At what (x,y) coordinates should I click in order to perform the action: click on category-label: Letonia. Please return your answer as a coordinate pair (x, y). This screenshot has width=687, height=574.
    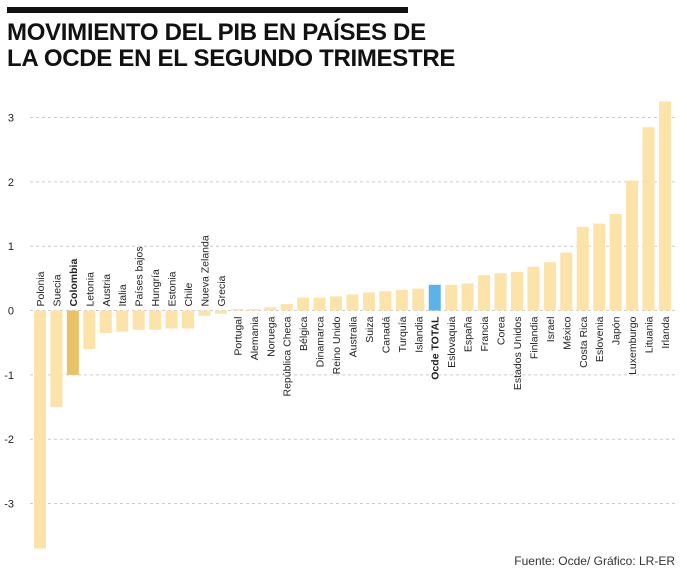
    Looking at the image, I should click on (90, 289).